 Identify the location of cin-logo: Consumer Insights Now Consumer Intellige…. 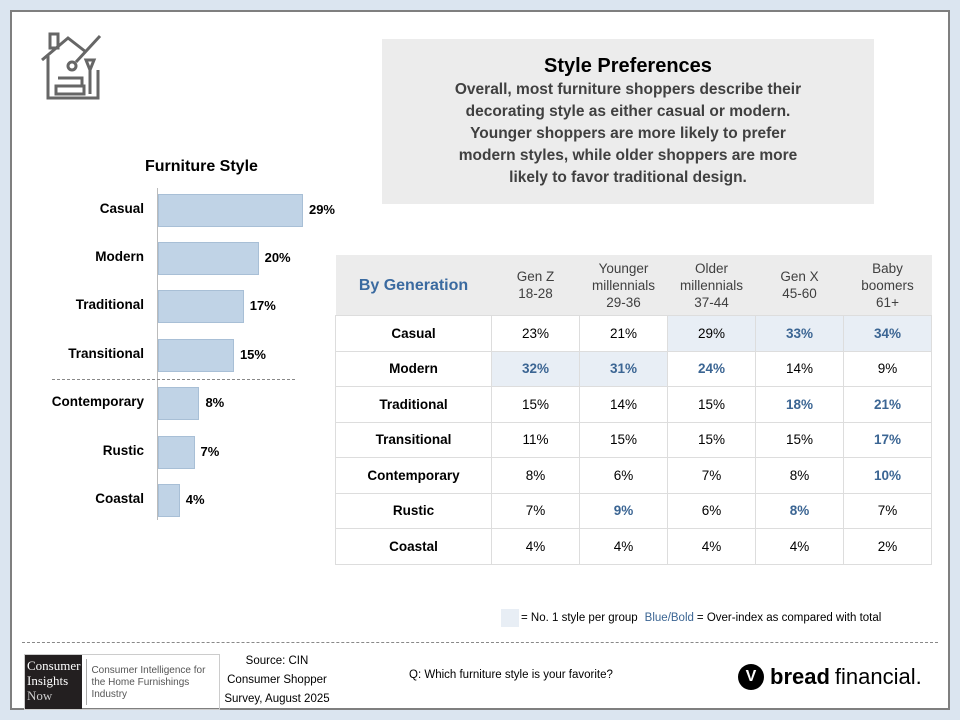
(122, 682).